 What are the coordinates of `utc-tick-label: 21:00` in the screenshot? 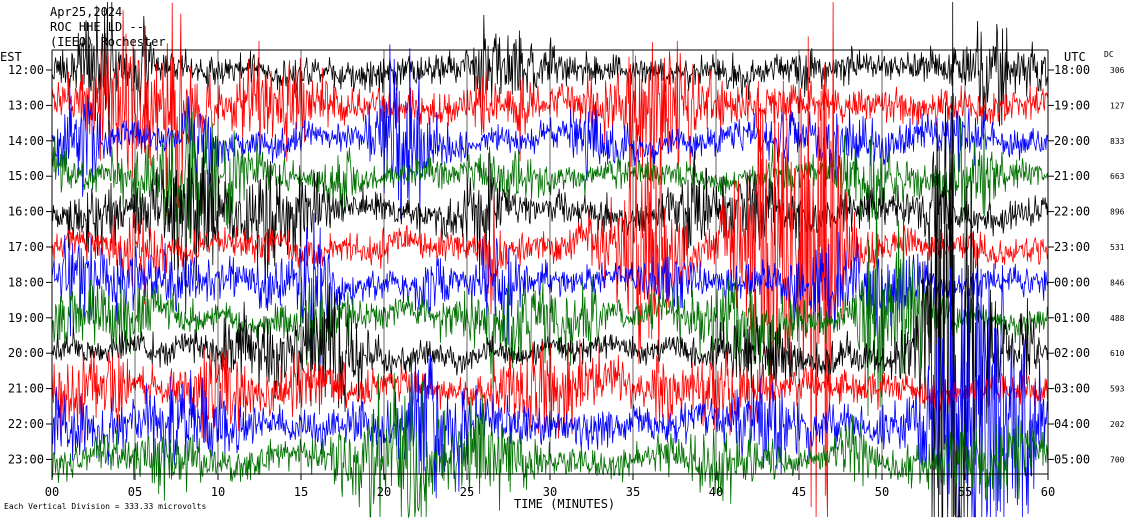 It's located at (1072, 176).